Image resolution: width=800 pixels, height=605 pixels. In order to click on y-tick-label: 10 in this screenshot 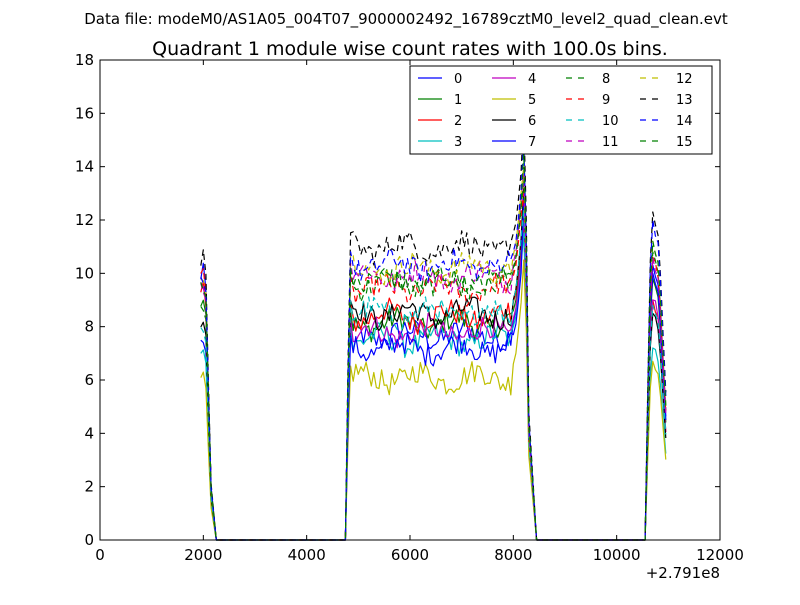, I will do `click(84, 273)`.